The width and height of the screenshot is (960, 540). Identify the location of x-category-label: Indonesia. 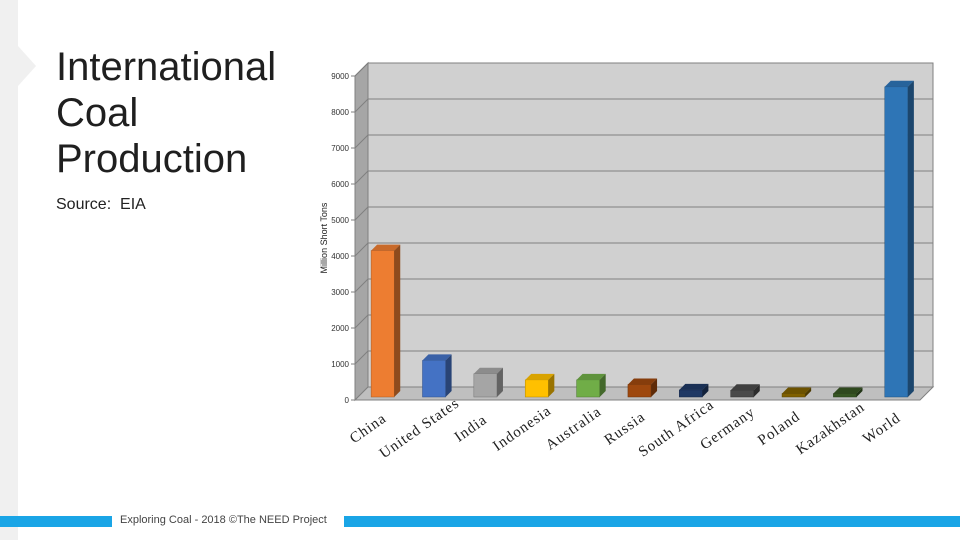
(522, 429).